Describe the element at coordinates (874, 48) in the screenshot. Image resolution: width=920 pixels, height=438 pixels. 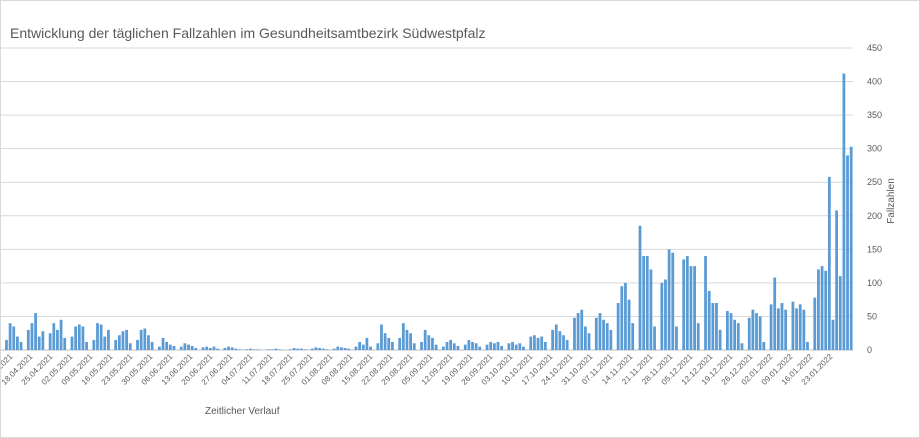
I see `y-tick-label: 450` at that location.